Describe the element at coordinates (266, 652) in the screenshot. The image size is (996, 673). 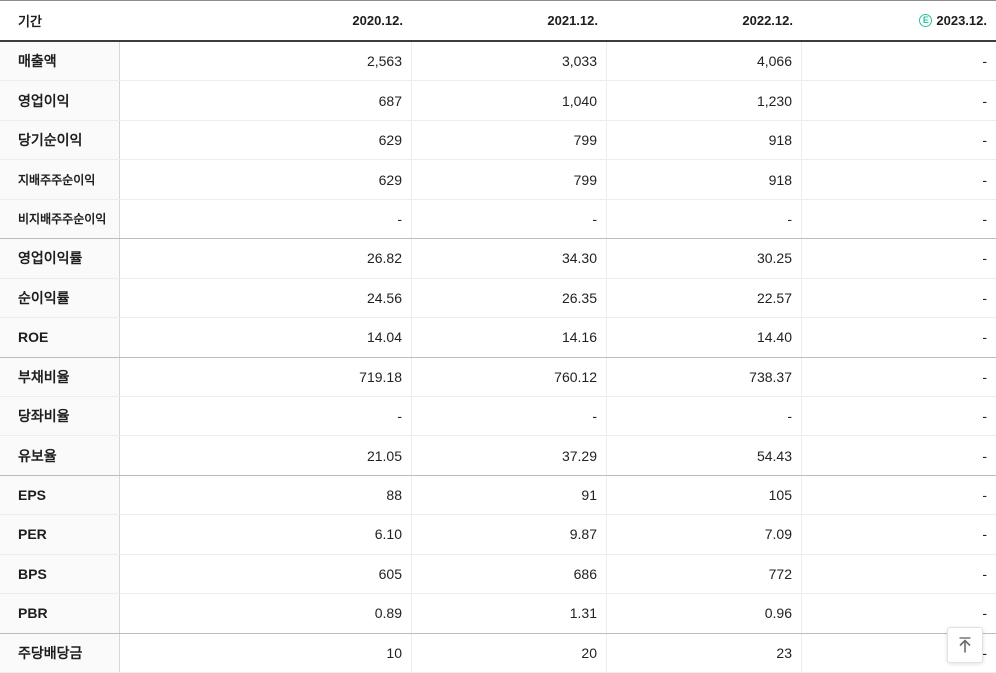
I see `cell-2020-12: 10` at that location.